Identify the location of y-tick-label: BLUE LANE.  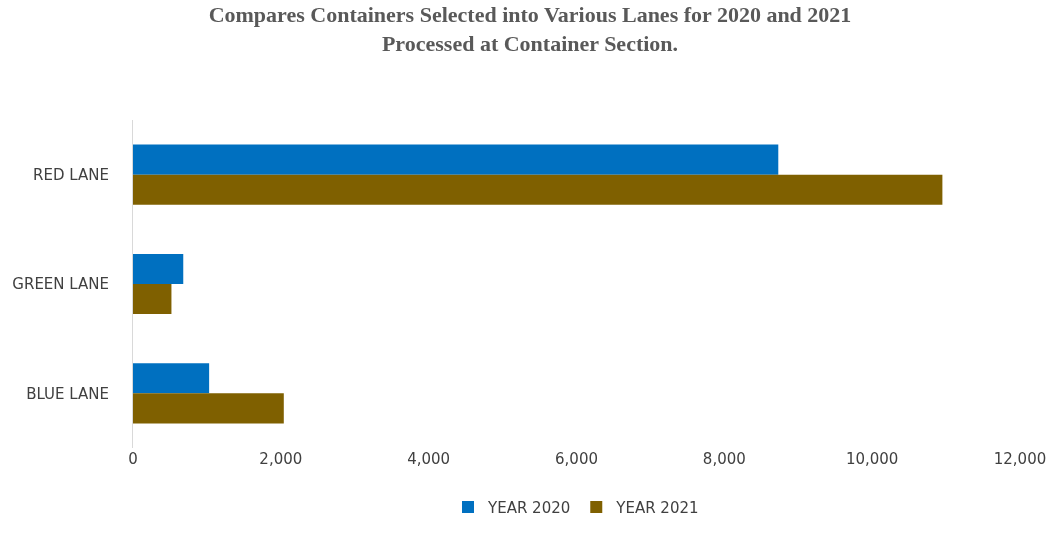
(67, 393).